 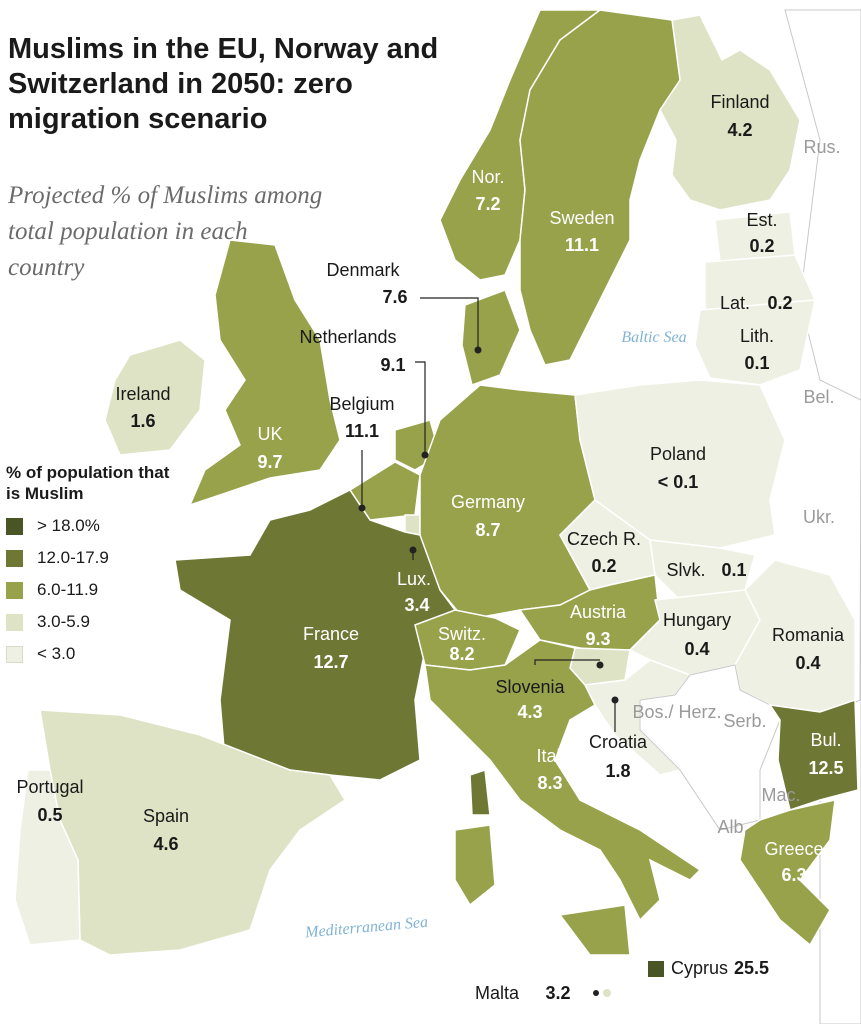 I want to click on label-portugal-name: Portugal, so click(x=49, y=787).